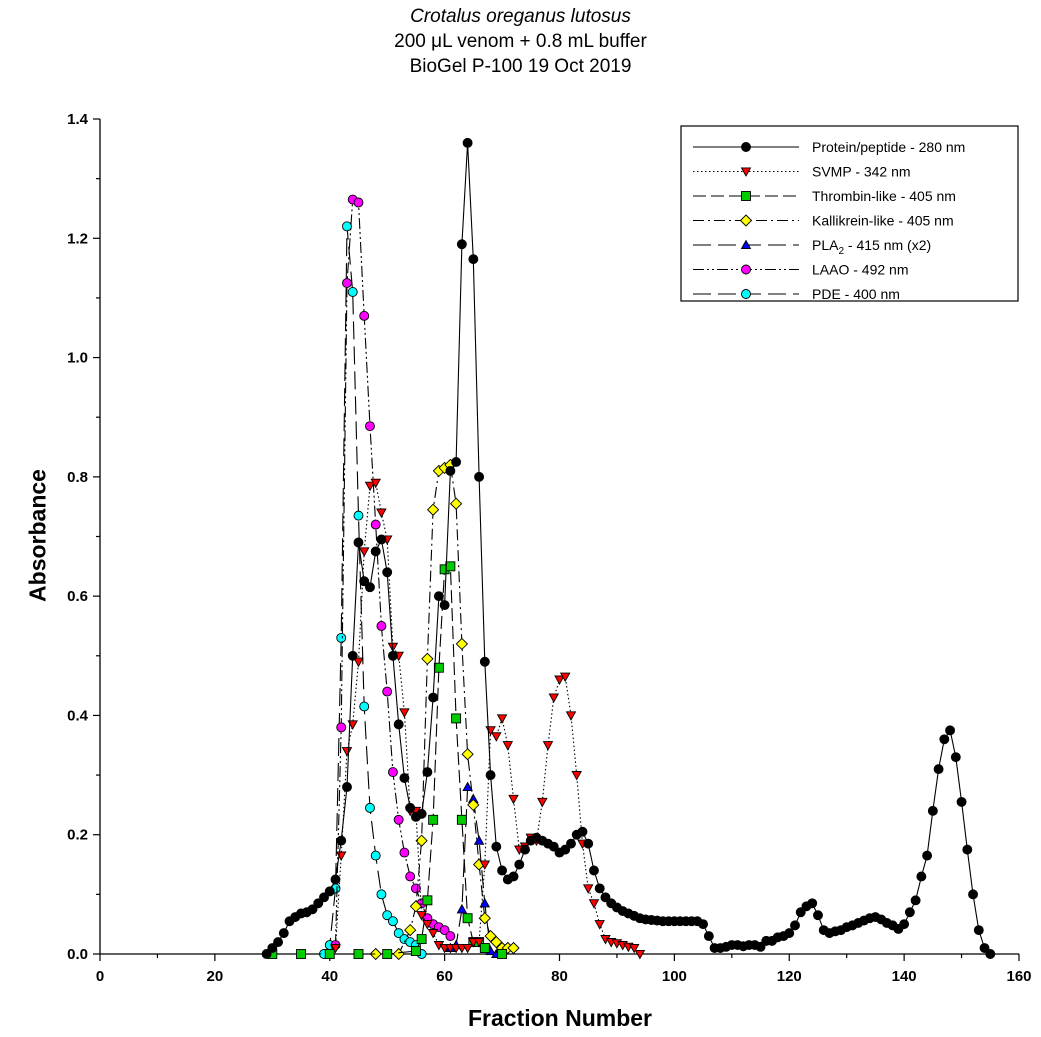  What do you see at coordinates (77, 835) in the screenshot?
I see `y-tick-label: 0.2` at bounding box center [77, 835].